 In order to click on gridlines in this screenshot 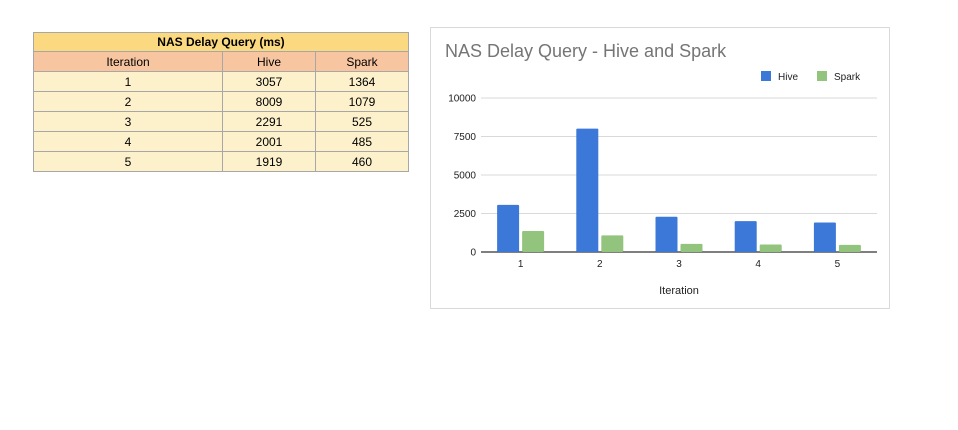, I will do `click(679, 175)`.